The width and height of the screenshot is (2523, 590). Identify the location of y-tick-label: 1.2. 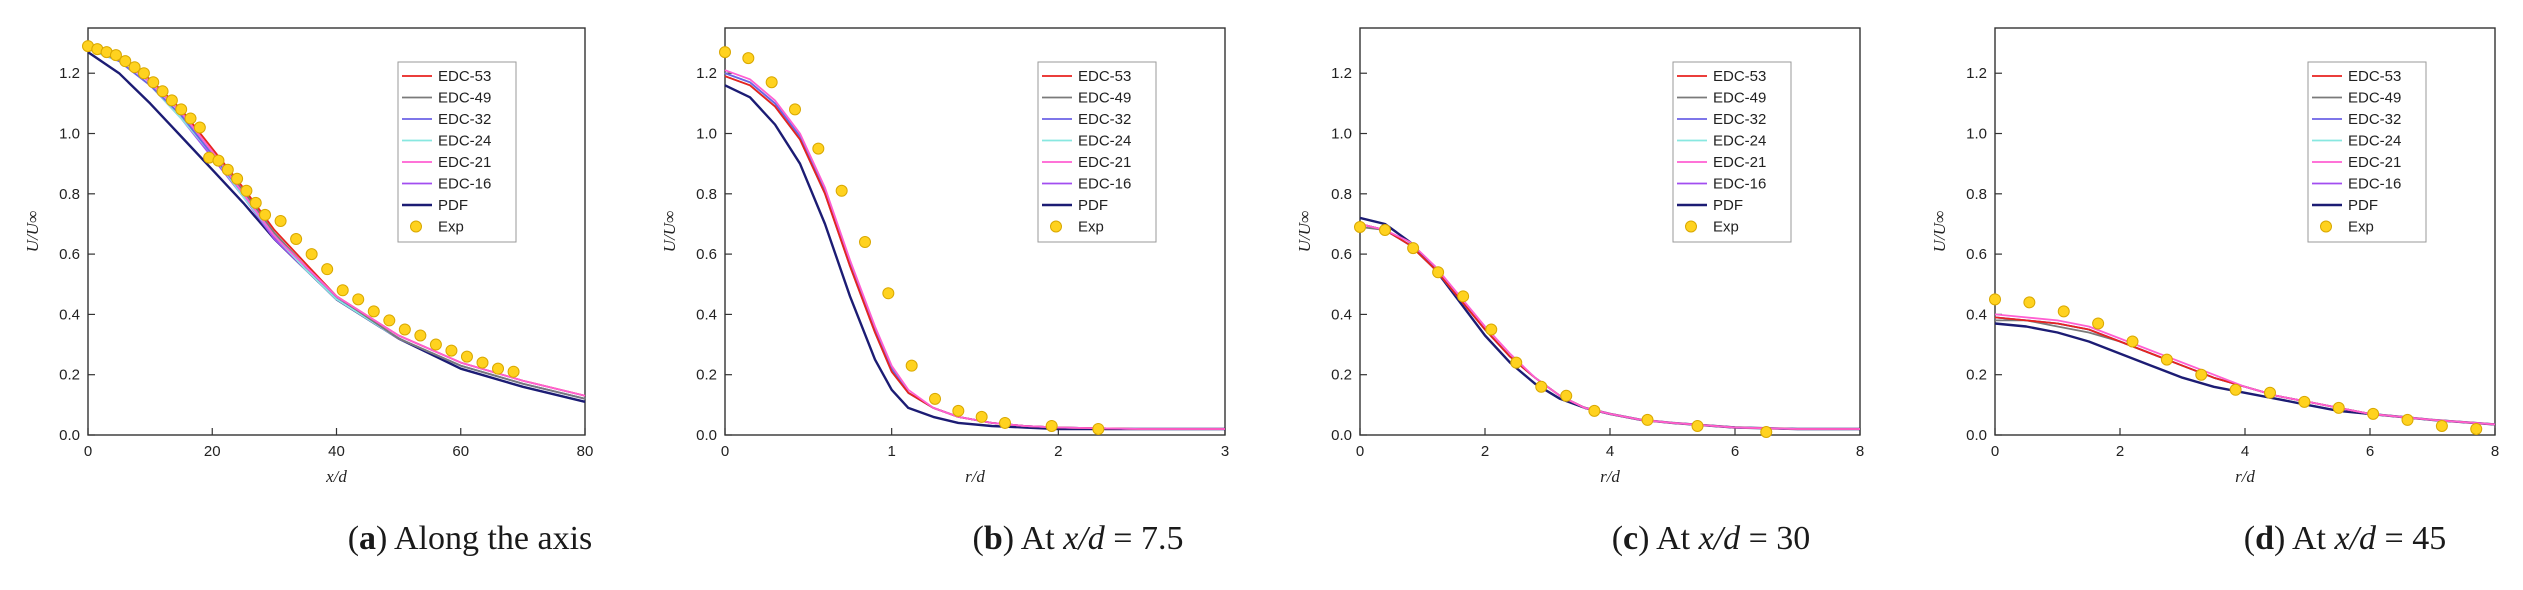
(706, 73).